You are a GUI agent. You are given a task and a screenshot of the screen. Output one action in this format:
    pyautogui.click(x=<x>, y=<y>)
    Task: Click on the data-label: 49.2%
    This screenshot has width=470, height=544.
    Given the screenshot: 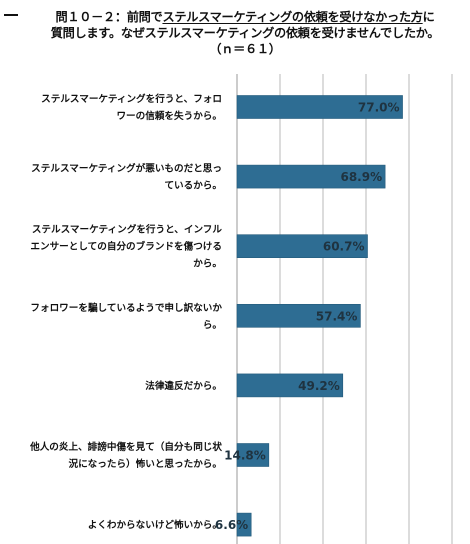 What is the action you would take?
    pyautogui.click(x=319, y=386)
    